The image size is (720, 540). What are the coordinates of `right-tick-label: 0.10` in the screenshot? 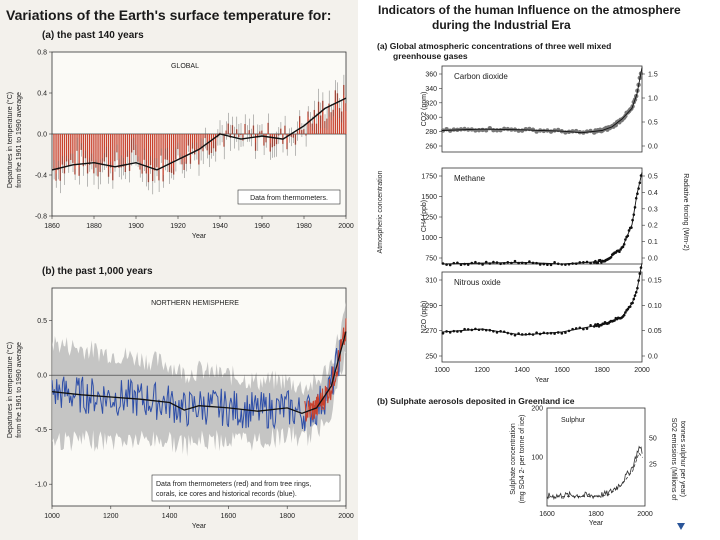 It's located at (655, 306).